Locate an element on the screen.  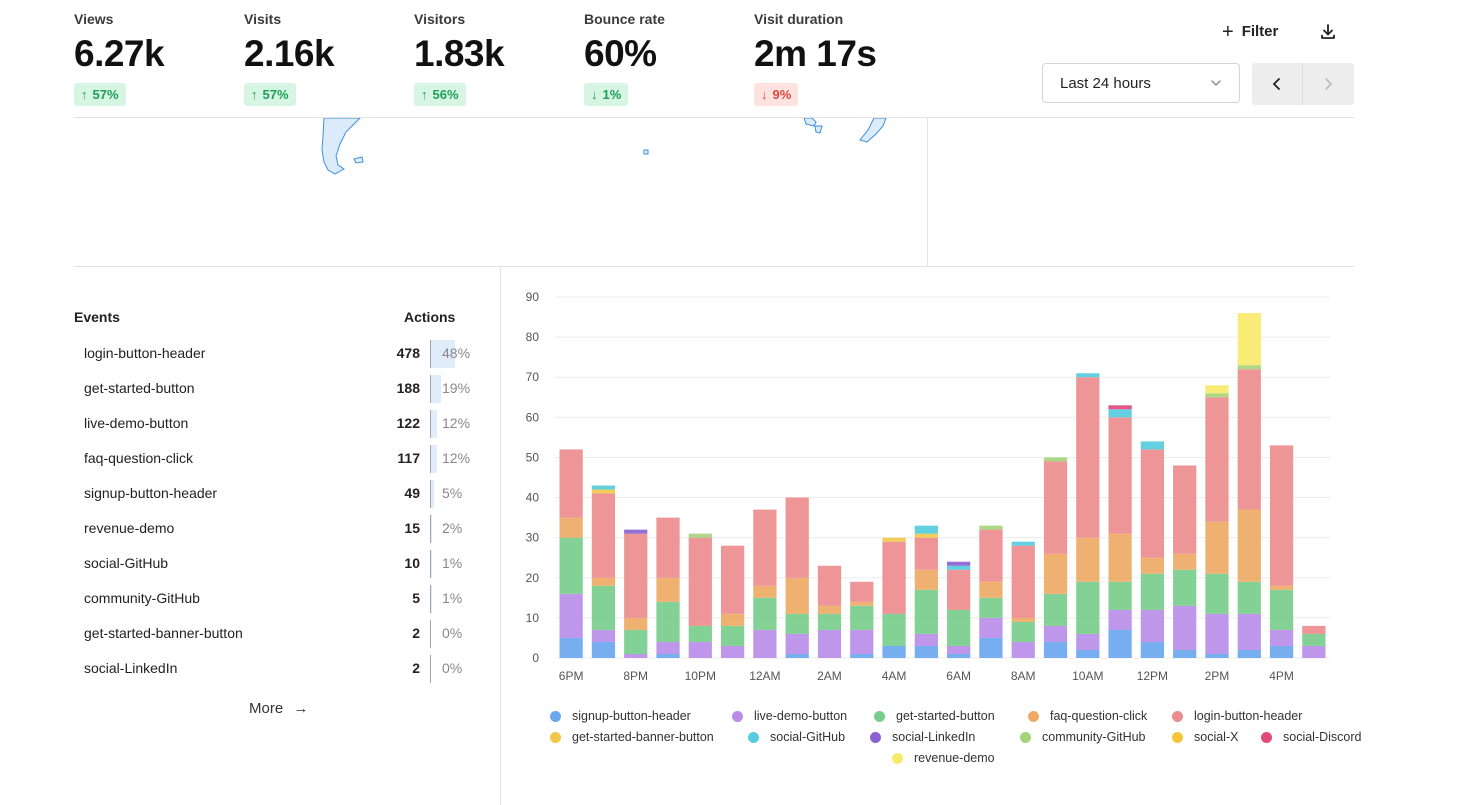
event-row: get-started-banner-button 2 0% is located at coordinates (274, 633).